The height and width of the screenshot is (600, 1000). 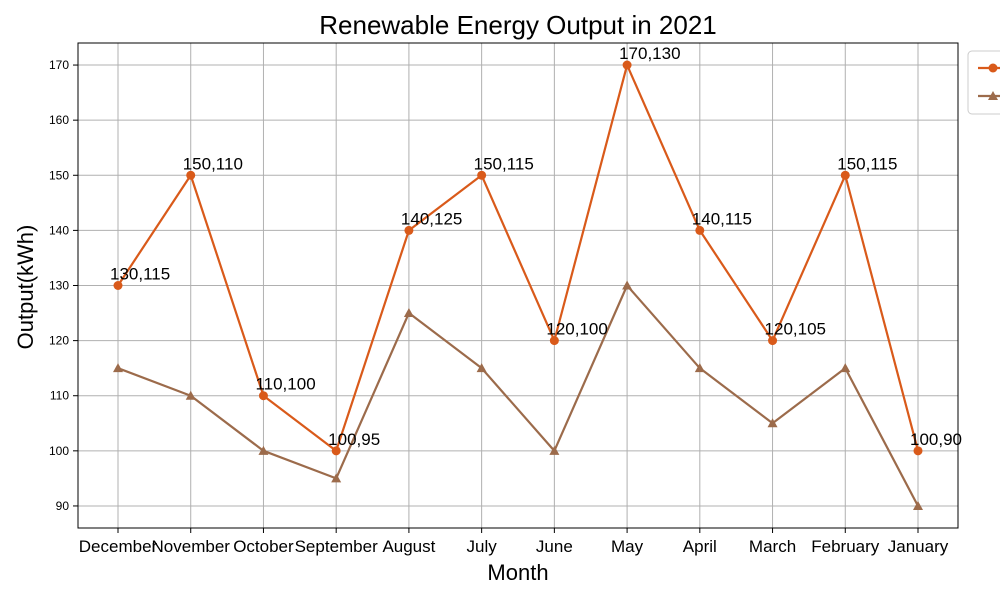 I want to click on y-tick-label: 100, so click(x=59, y=451).